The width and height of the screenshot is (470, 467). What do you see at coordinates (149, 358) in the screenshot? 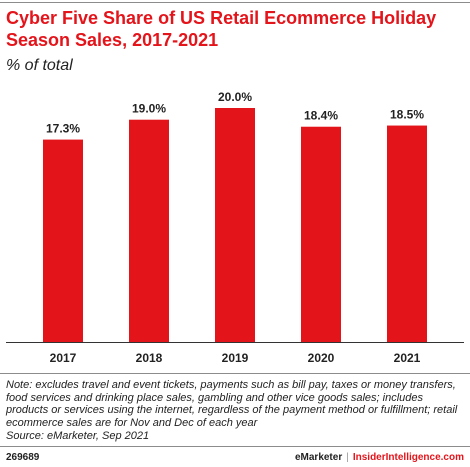
I see `x-tick-label-2018: 2018` at bounding box center [149, 358].